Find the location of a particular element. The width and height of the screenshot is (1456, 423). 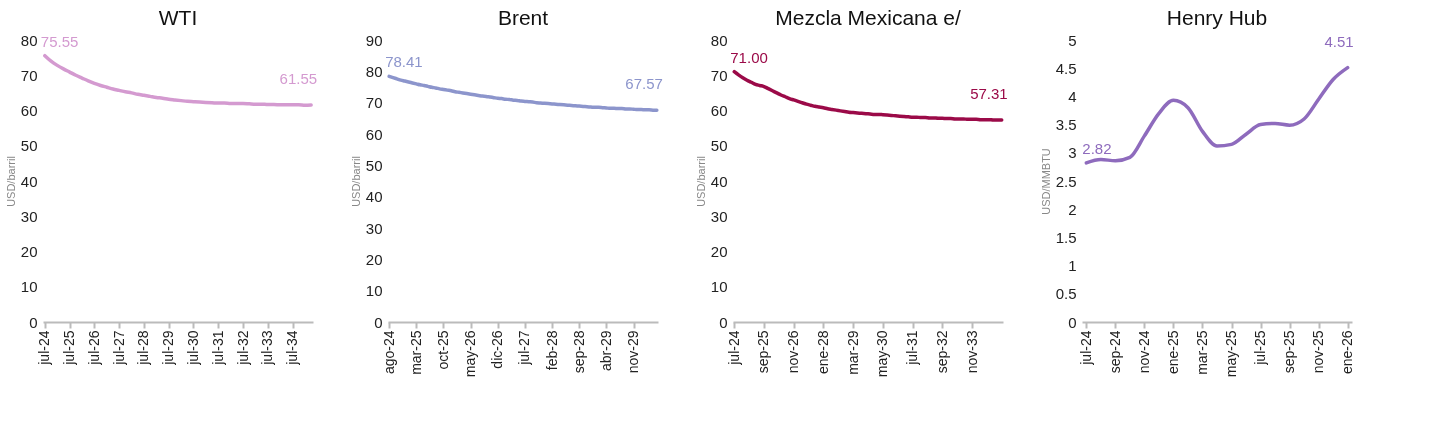

x-tick-label: sep-24 is located at coordinates (1114, 352).